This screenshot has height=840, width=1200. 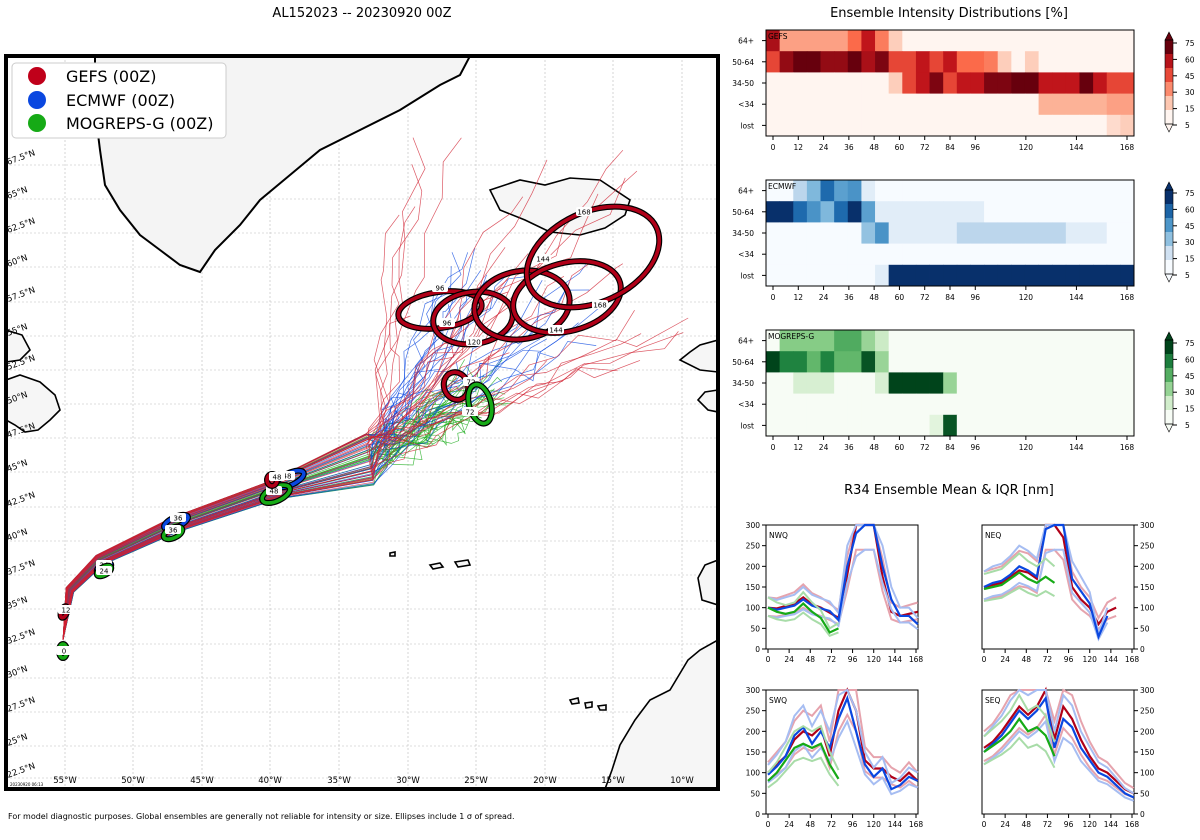 I want to click on r34-ytick-label: 50, so click(x=755, y=793).